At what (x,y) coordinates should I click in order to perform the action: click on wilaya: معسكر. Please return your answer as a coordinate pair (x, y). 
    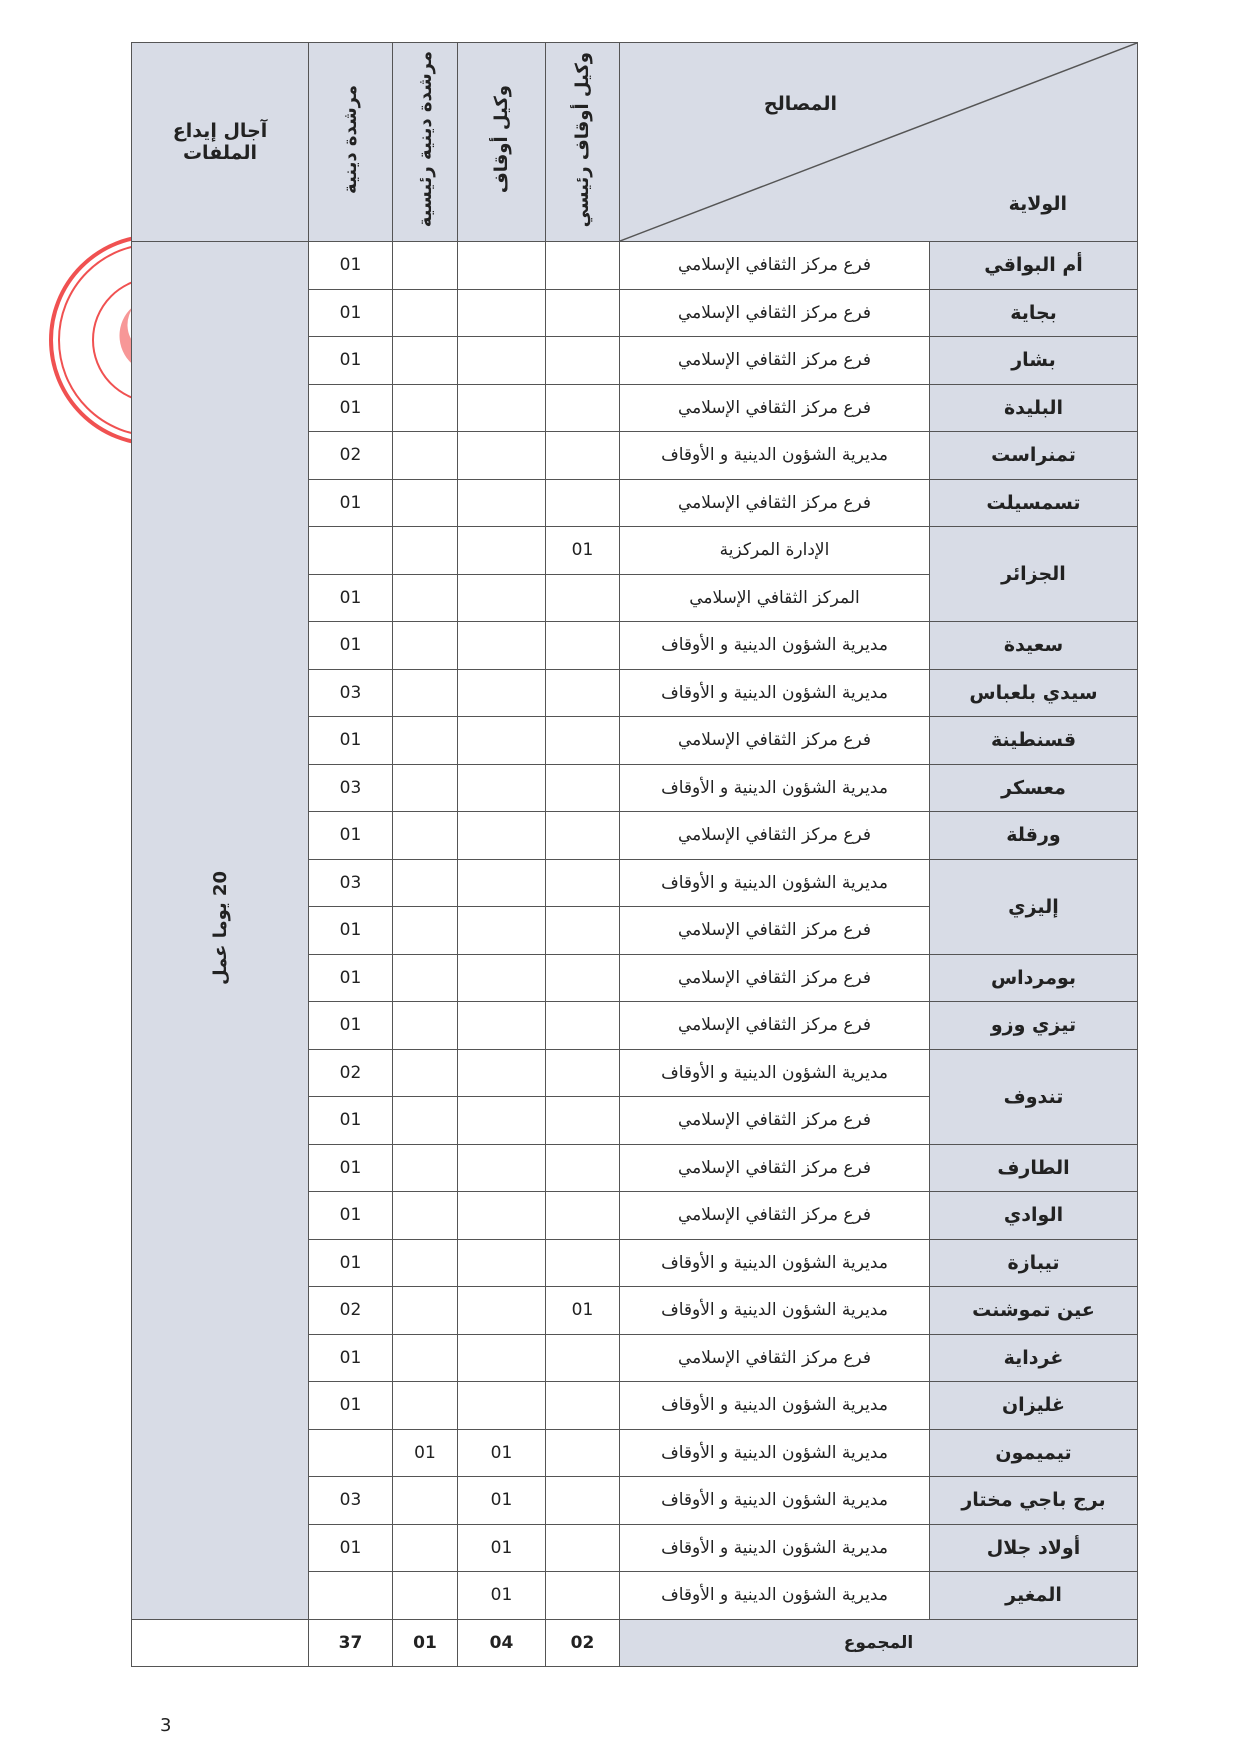
    Looking at the image, I should click on (1033, 787).